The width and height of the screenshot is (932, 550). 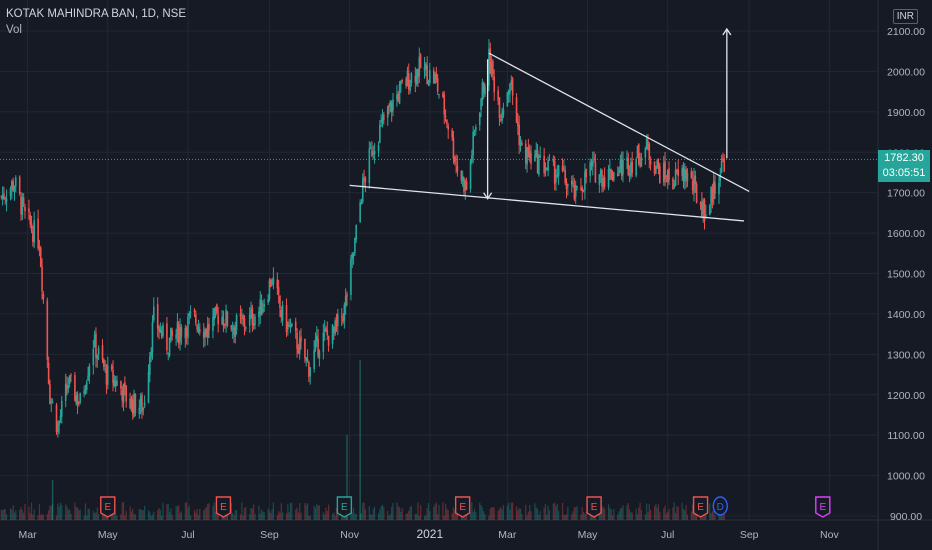 I want to click on time-tick-label: Jul, so click(x=667, y=535).